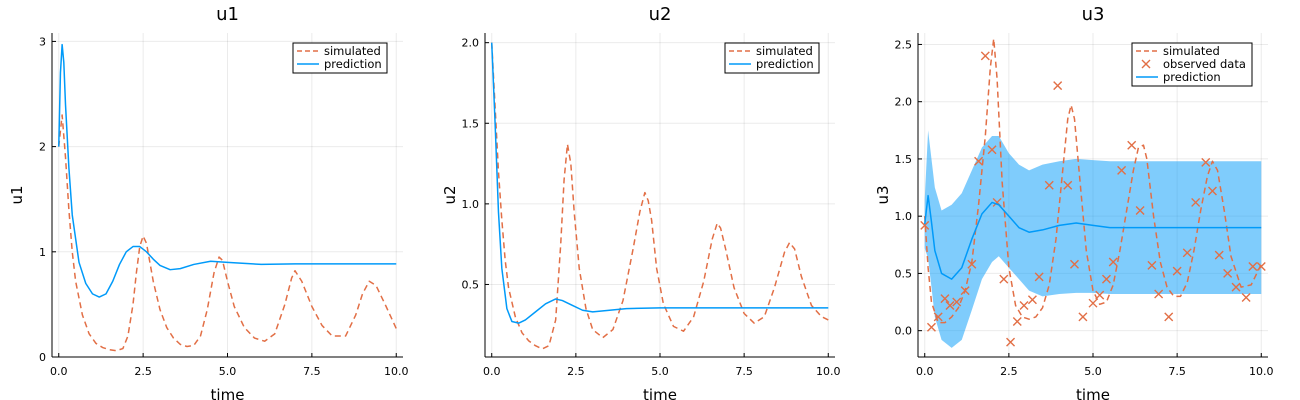 Image resolution: width=1300 pixels, height=400 pixels. Describe the element at coordinates (904, 44) in the screenshot. I see `y-tick-label: 2.5` at that location.